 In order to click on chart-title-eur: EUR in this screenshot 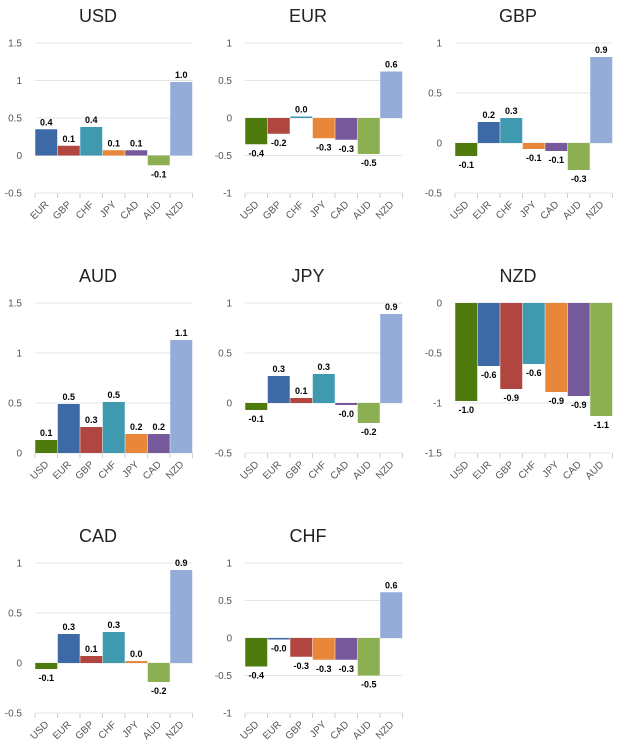, I will do `click(308, 16)`.